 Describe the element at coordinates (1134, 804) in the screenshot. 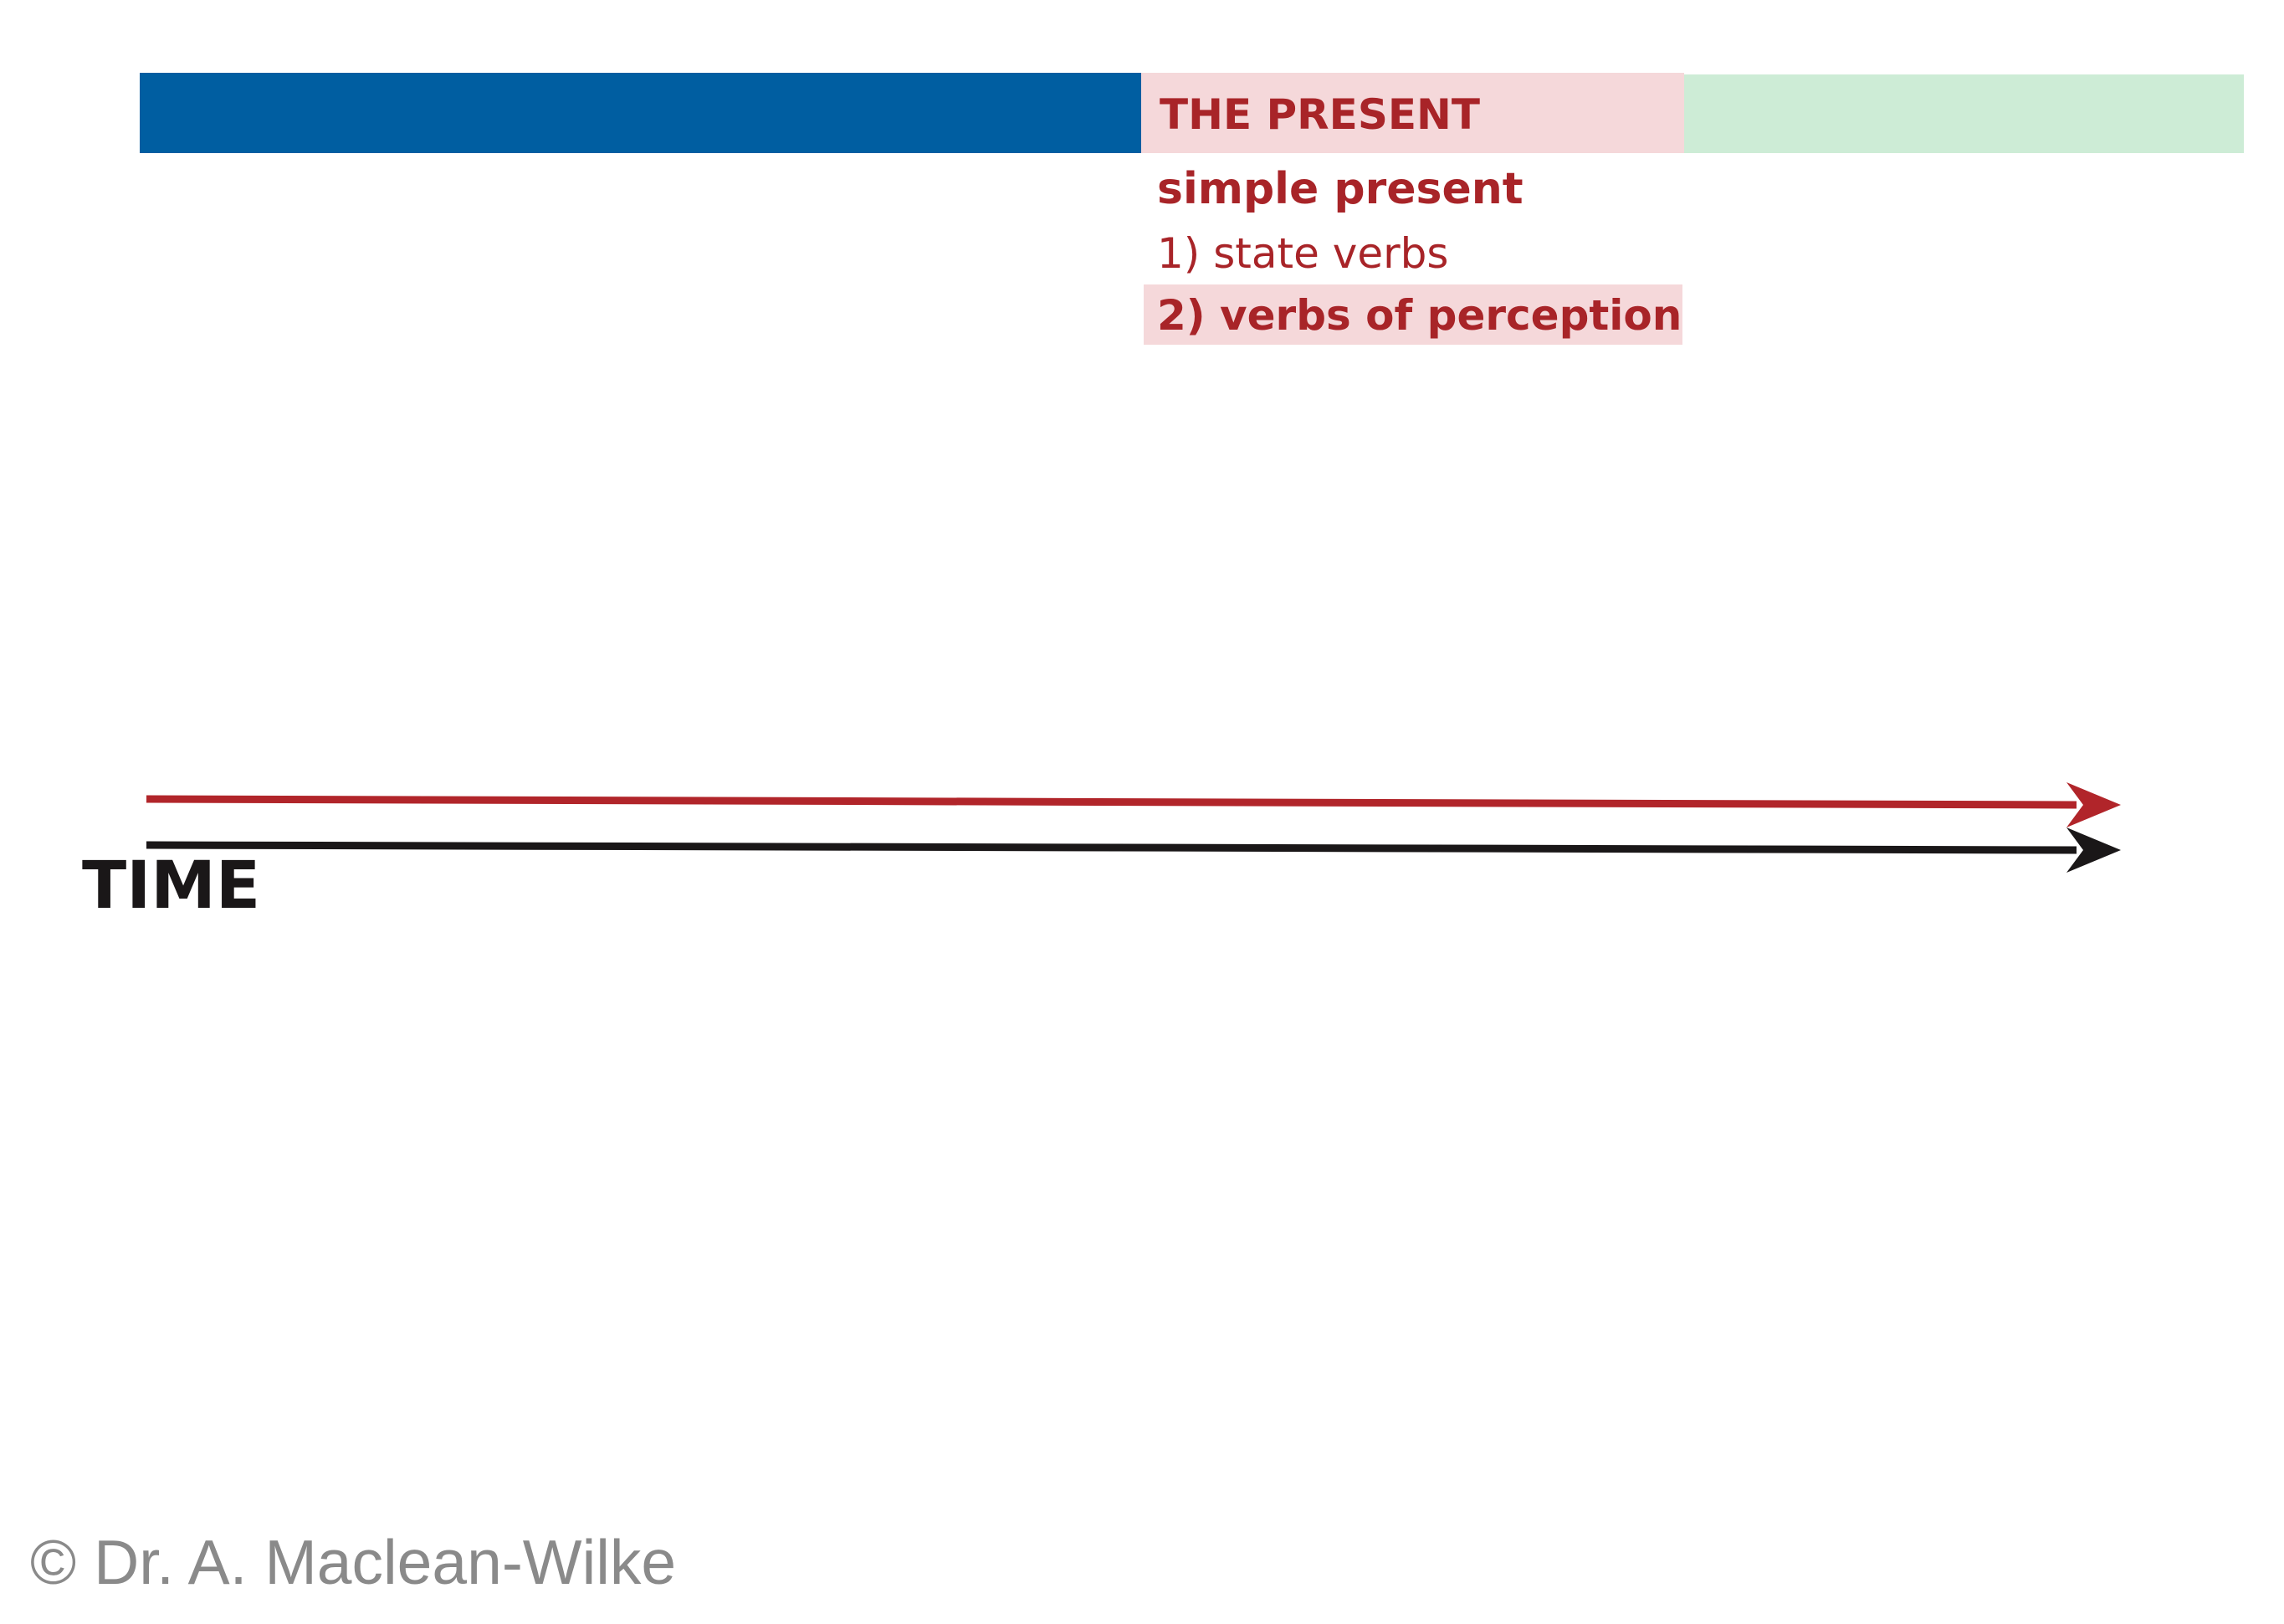

I see `present-arrow` at that location.